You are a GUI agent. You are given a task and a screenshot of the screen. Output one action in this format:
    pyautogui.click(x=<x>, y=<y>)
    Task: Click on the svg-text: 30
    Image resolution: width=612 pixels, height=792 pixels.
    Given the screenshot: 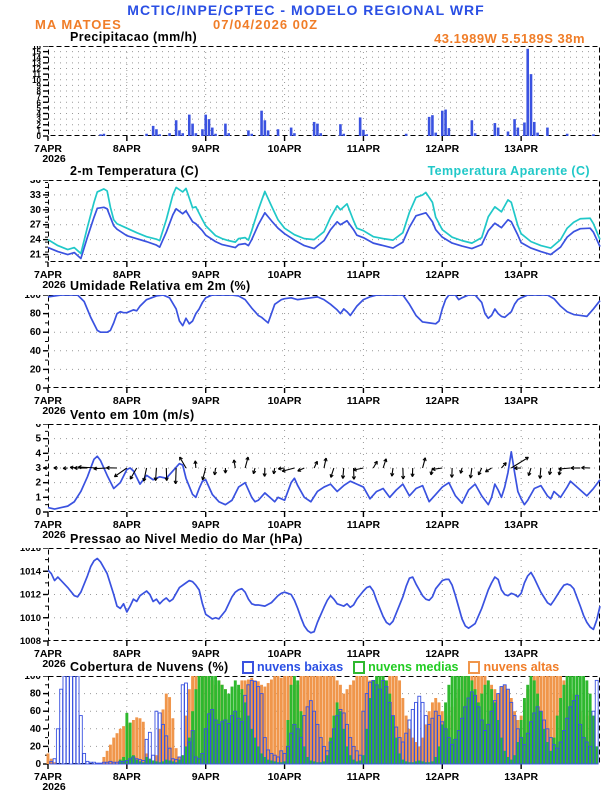 What is the action you would take?
    pyautogui.click(x=36, y=210)
    